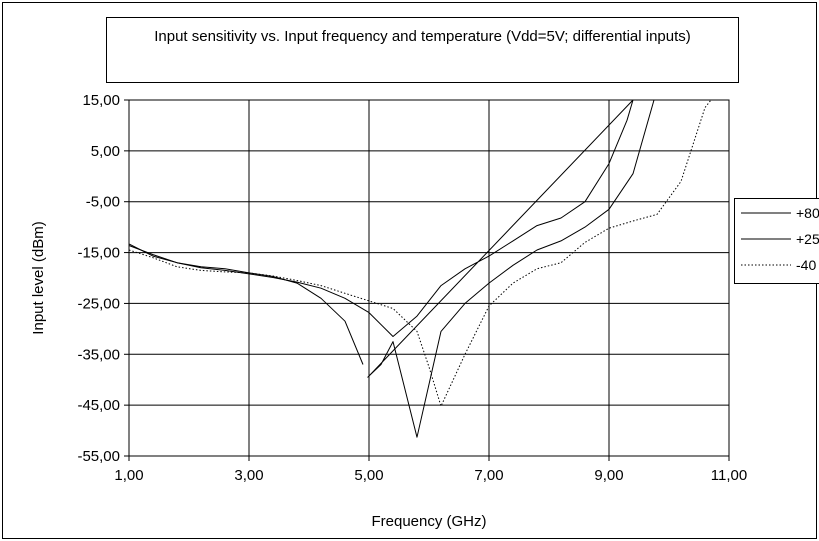 This screenshot has width=819, height=541. I want to click on legend-label: +25, so click(807, 239).